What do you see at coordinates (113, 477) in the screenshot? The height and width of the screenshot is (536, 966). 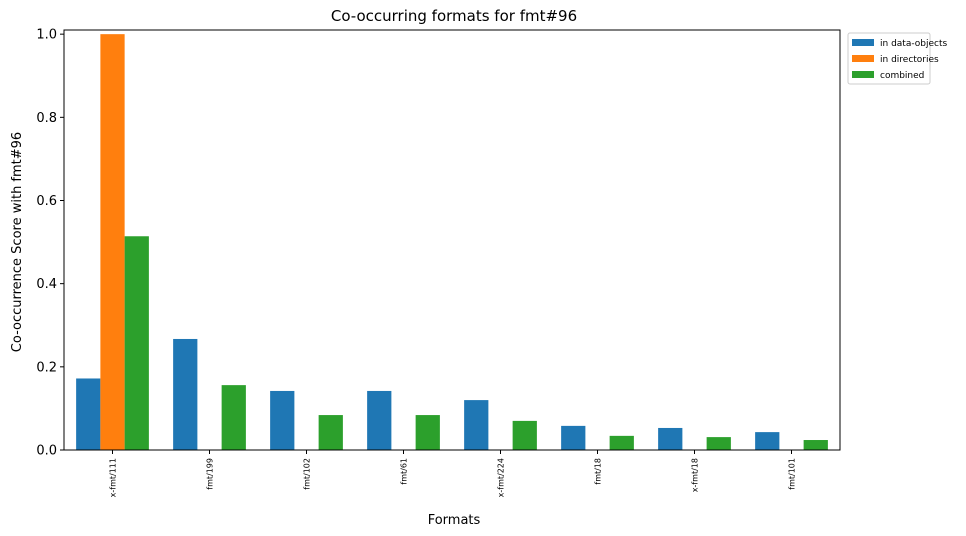 I see `x-tick-label: x-fmt/111` at bounding box center [113, 477].